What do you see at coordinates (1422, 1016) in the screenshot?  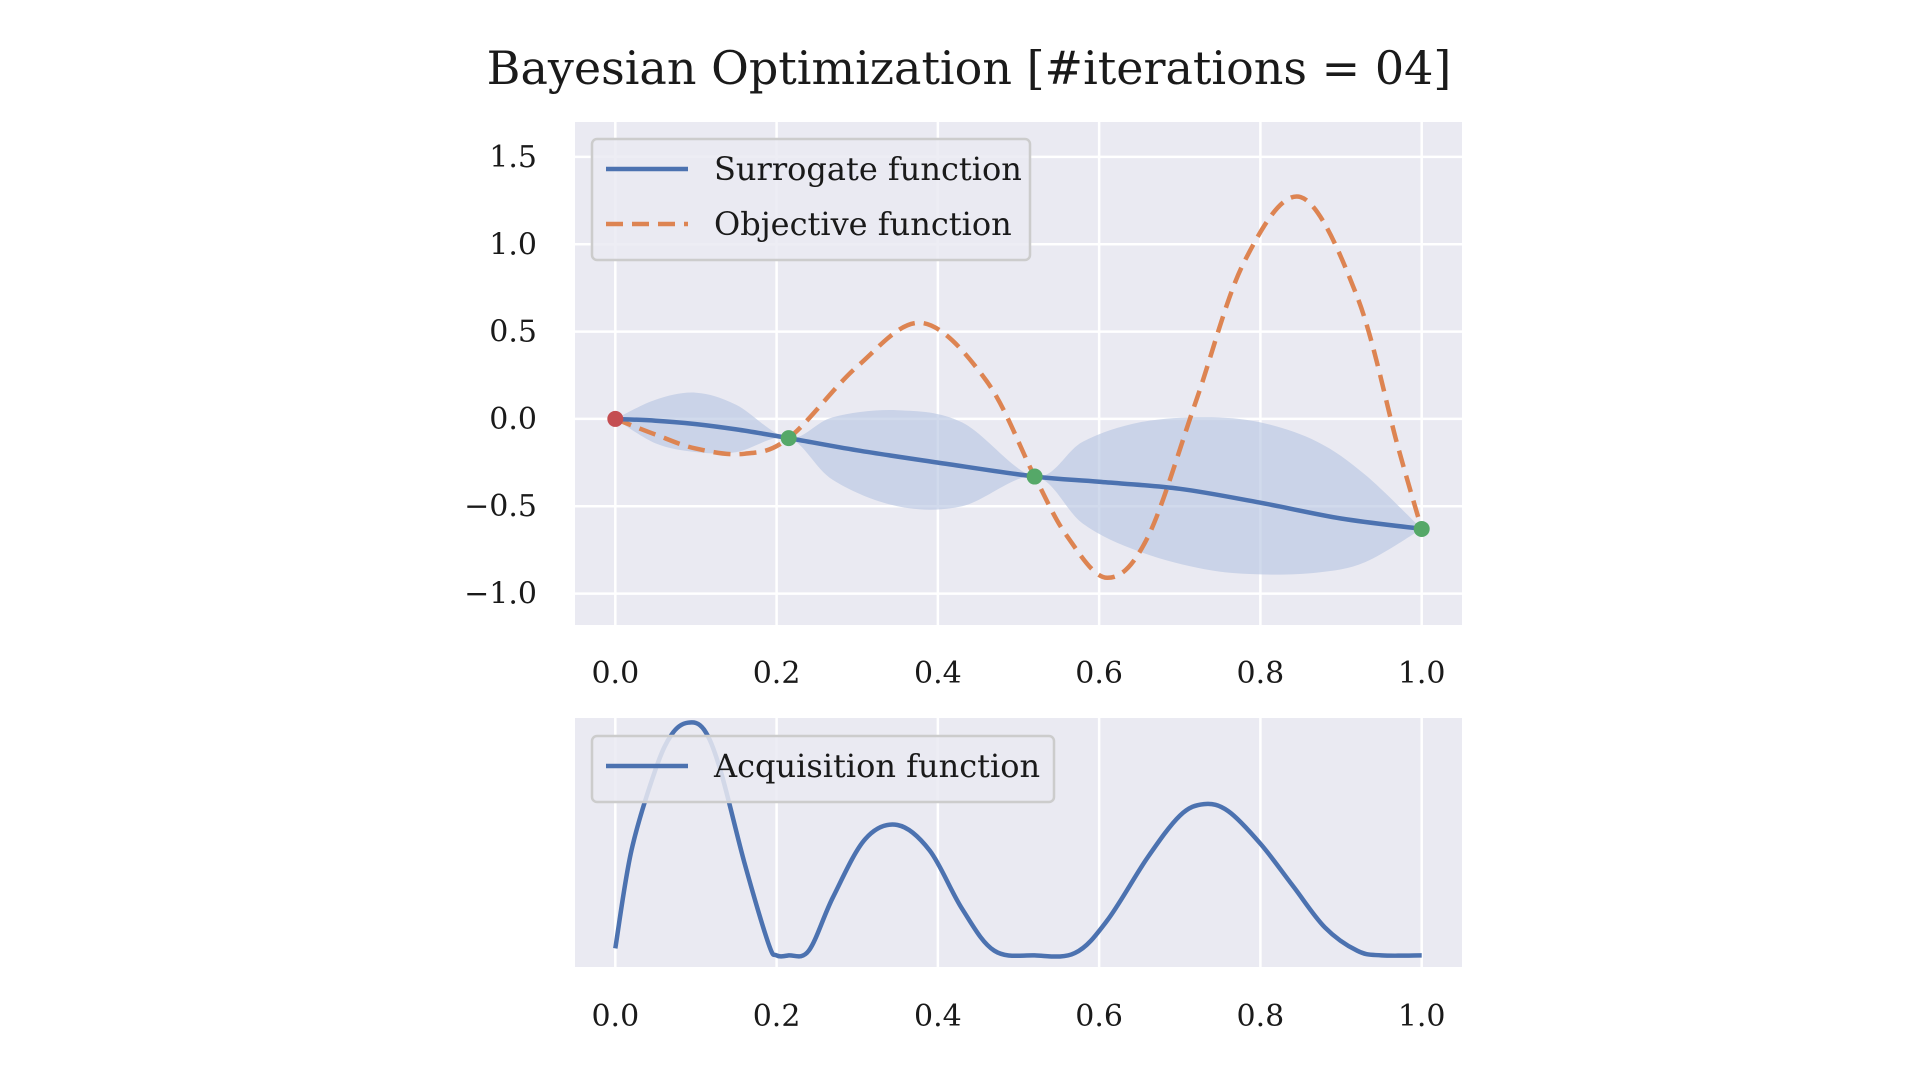 I see `bottom-x-tick-label: 1.0` at bounding box center [1422, 1016].